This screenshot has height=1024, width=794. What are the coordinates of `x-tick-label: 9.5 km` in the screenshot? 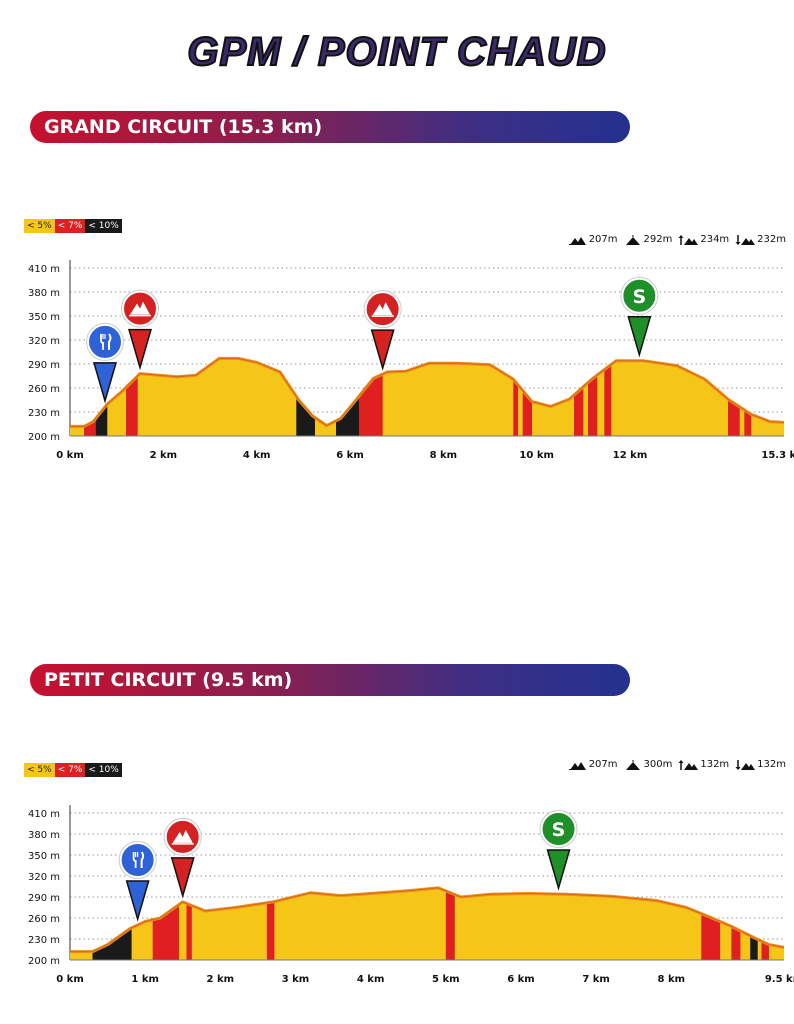 It's located at (779, 979).